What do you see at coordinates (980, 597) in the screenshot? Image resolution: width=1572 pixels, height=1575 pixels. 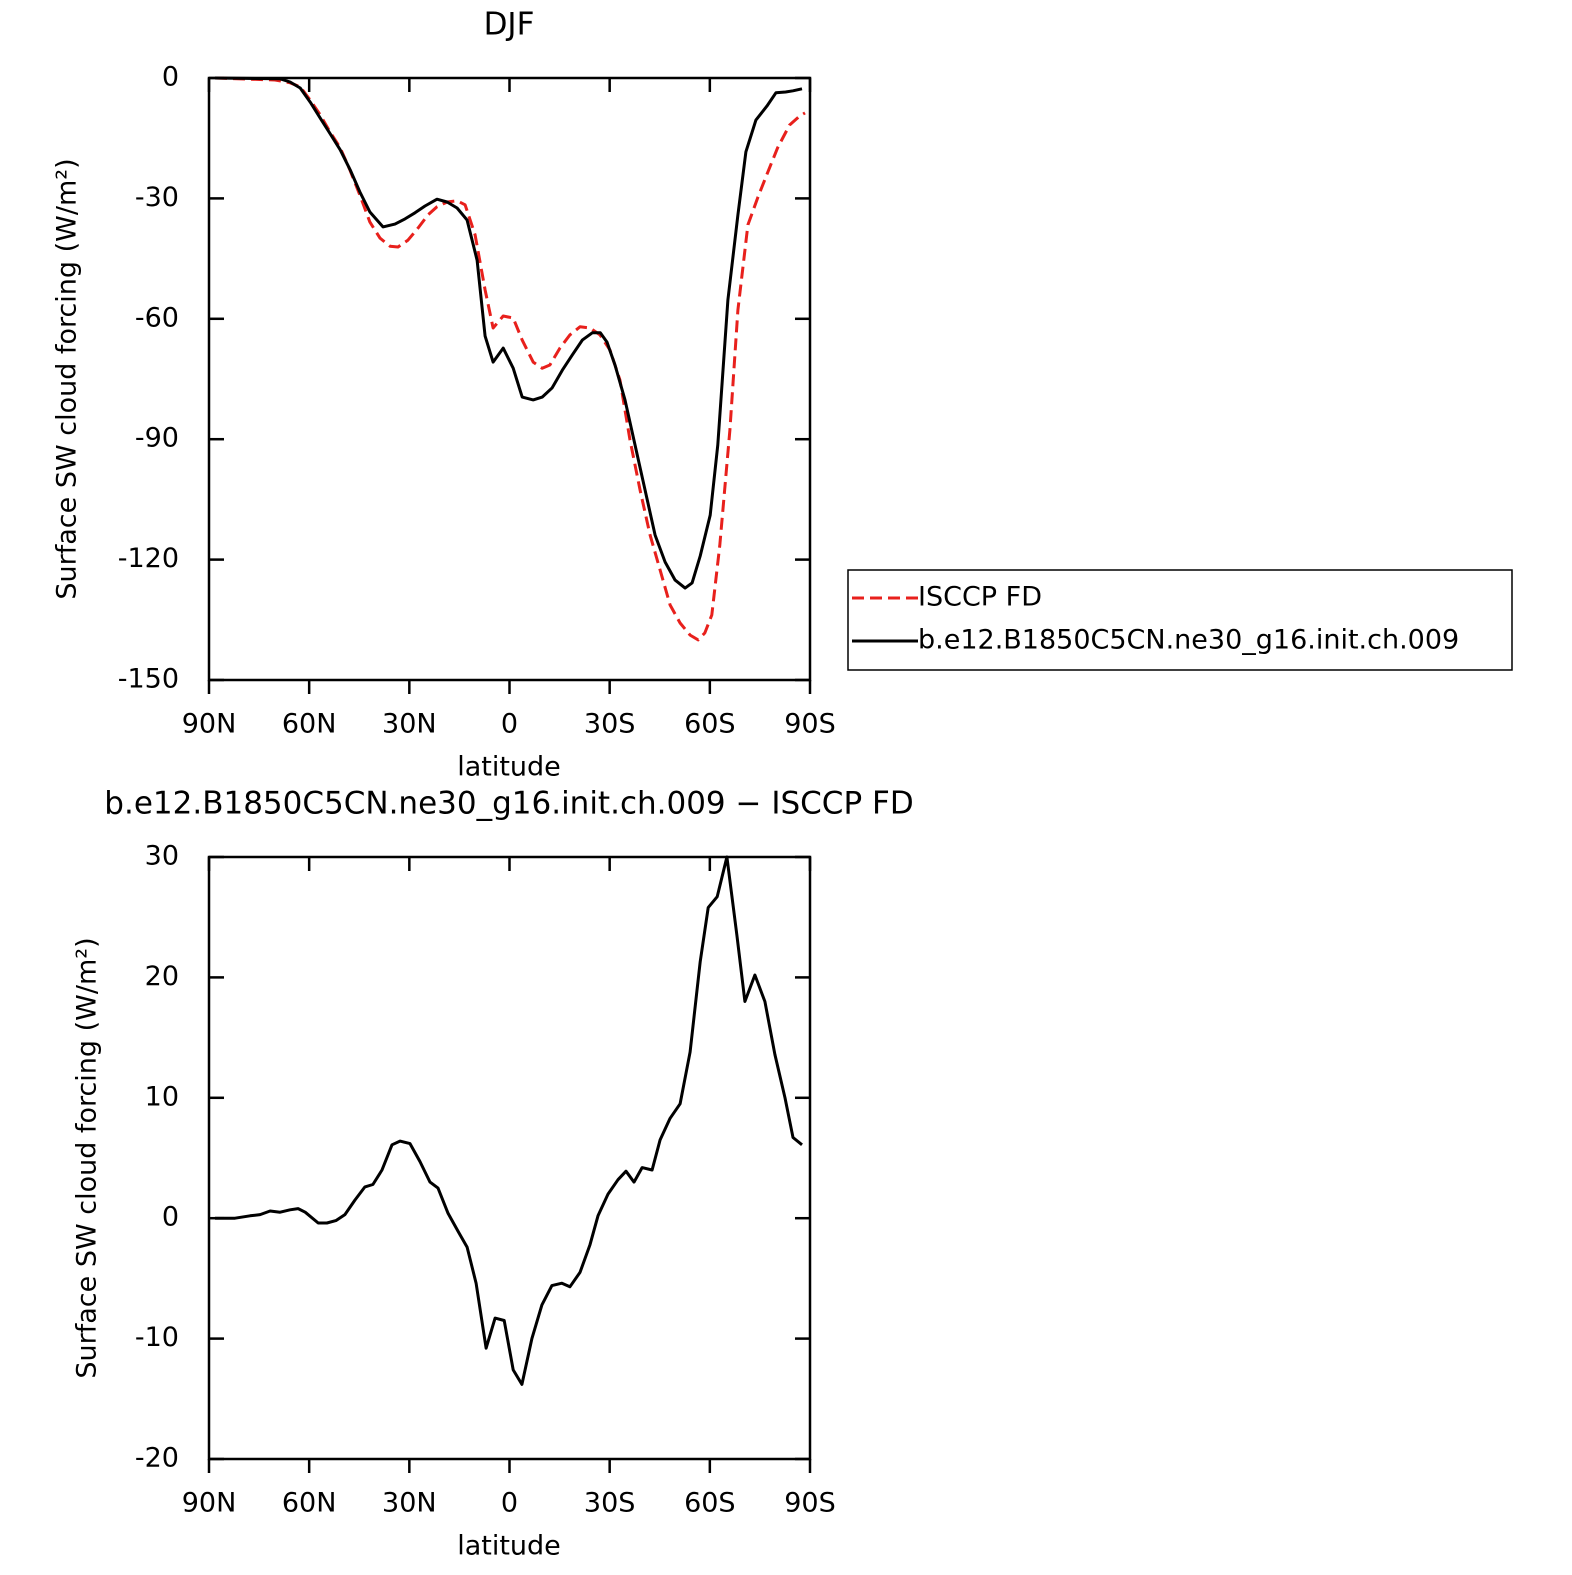 I see `legend-label: ISCCP FD` at bounding box center [980, 597].